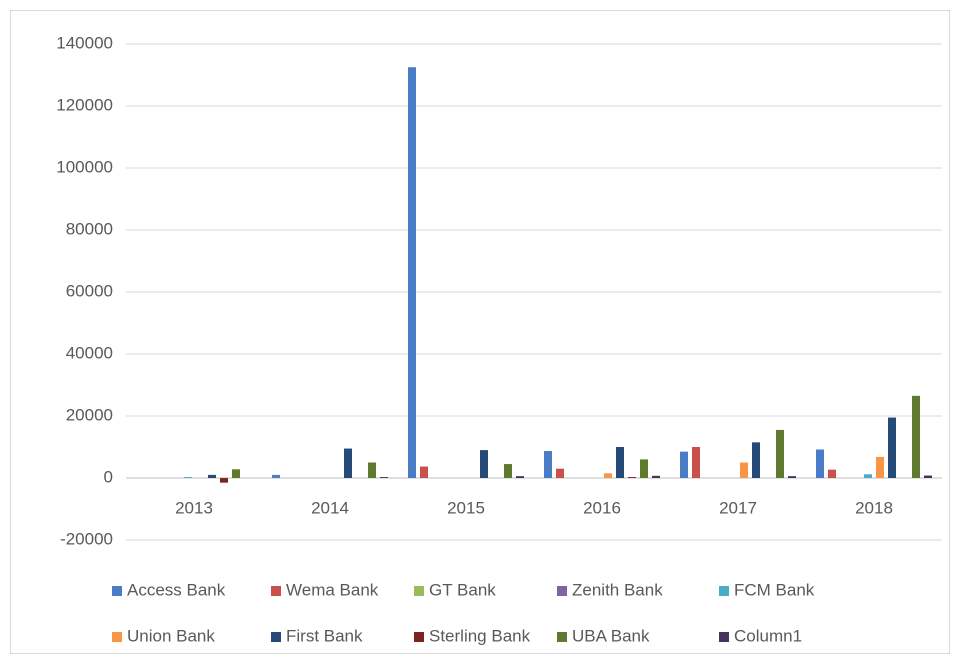 The height and width of the screenshot is (664, 960). Describe the element at coordinates (330, 507) in the screenshot. I see `x-tick-label: 2014` at that location.